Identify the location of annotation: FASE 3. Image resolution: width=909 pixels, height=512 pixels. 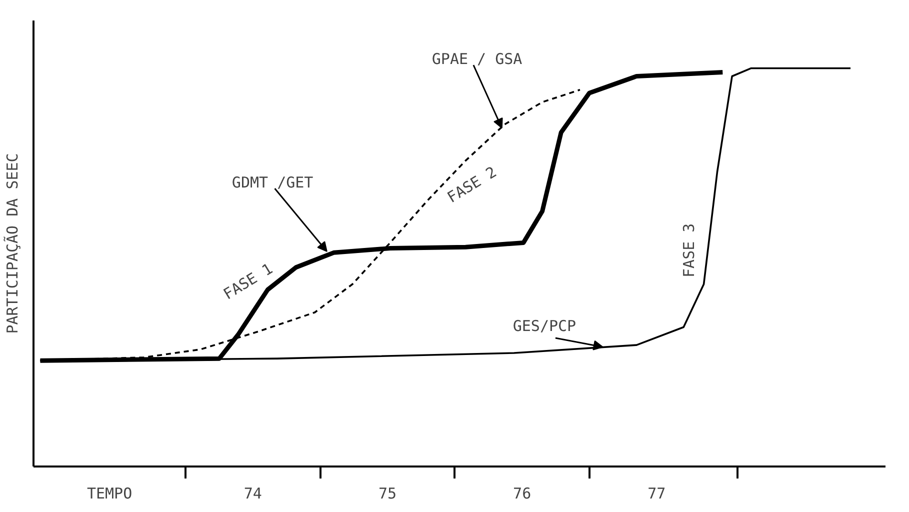
(689, 250).